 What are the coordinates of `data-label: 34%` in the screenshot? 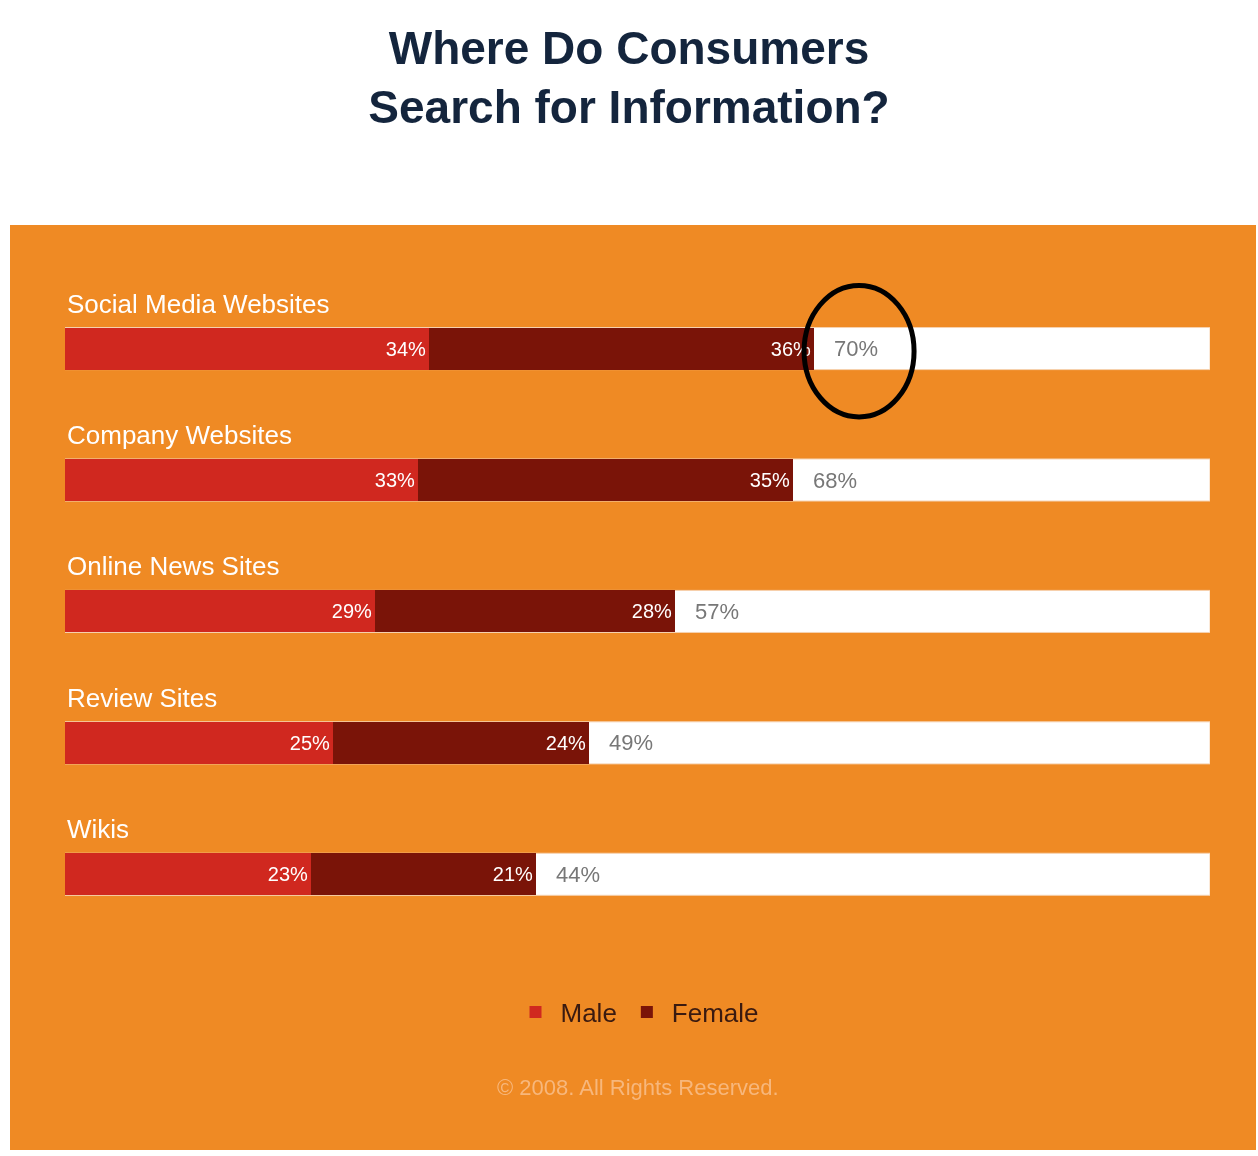 It's located at (405, 349).